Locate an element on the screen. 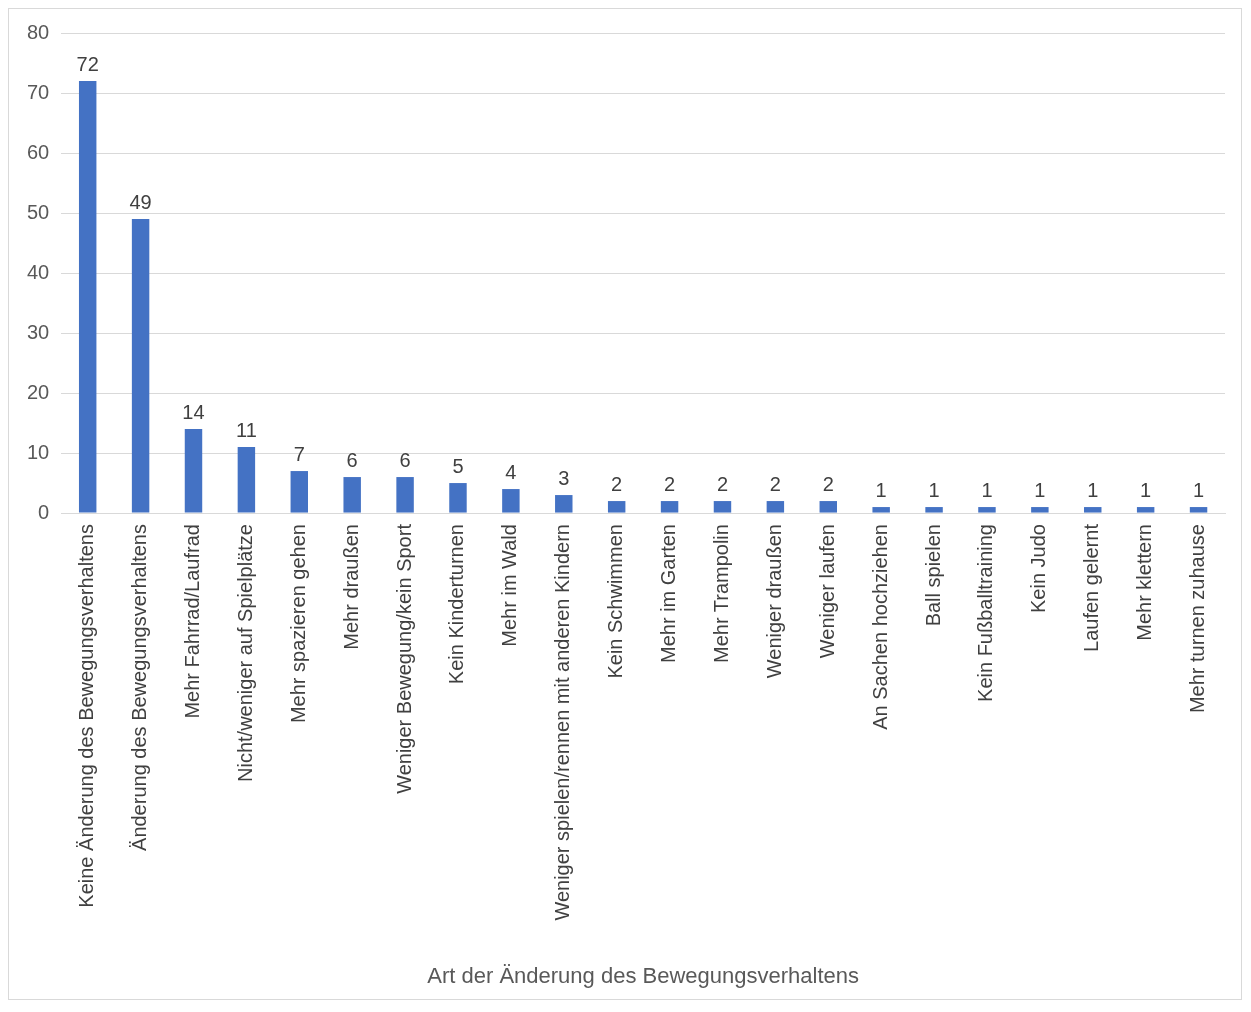 This screenshot has height=1012, width=1251. x-tick-label: Kein Judo is located at coordinates (1038, 569).